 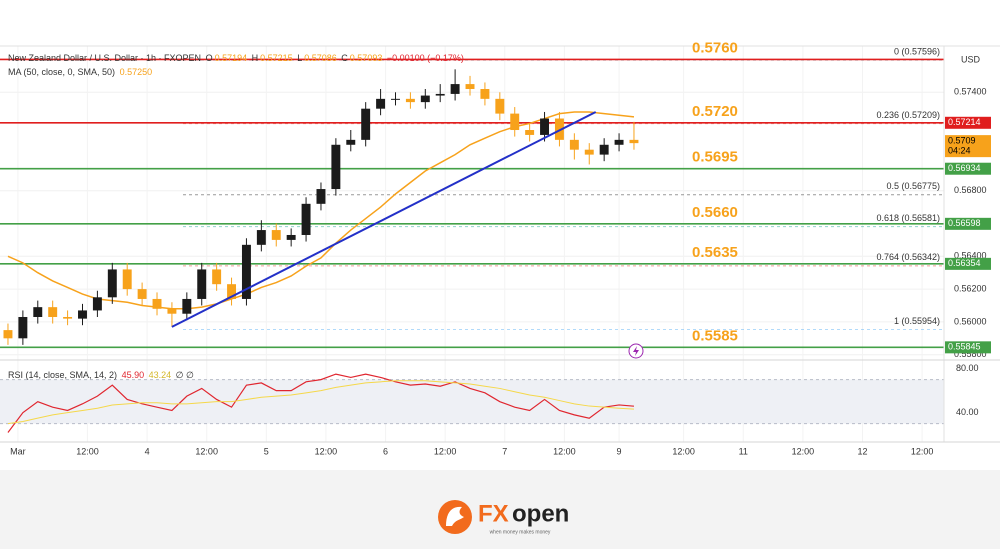 I want to click on price-tag, so click(x=968, y=146).